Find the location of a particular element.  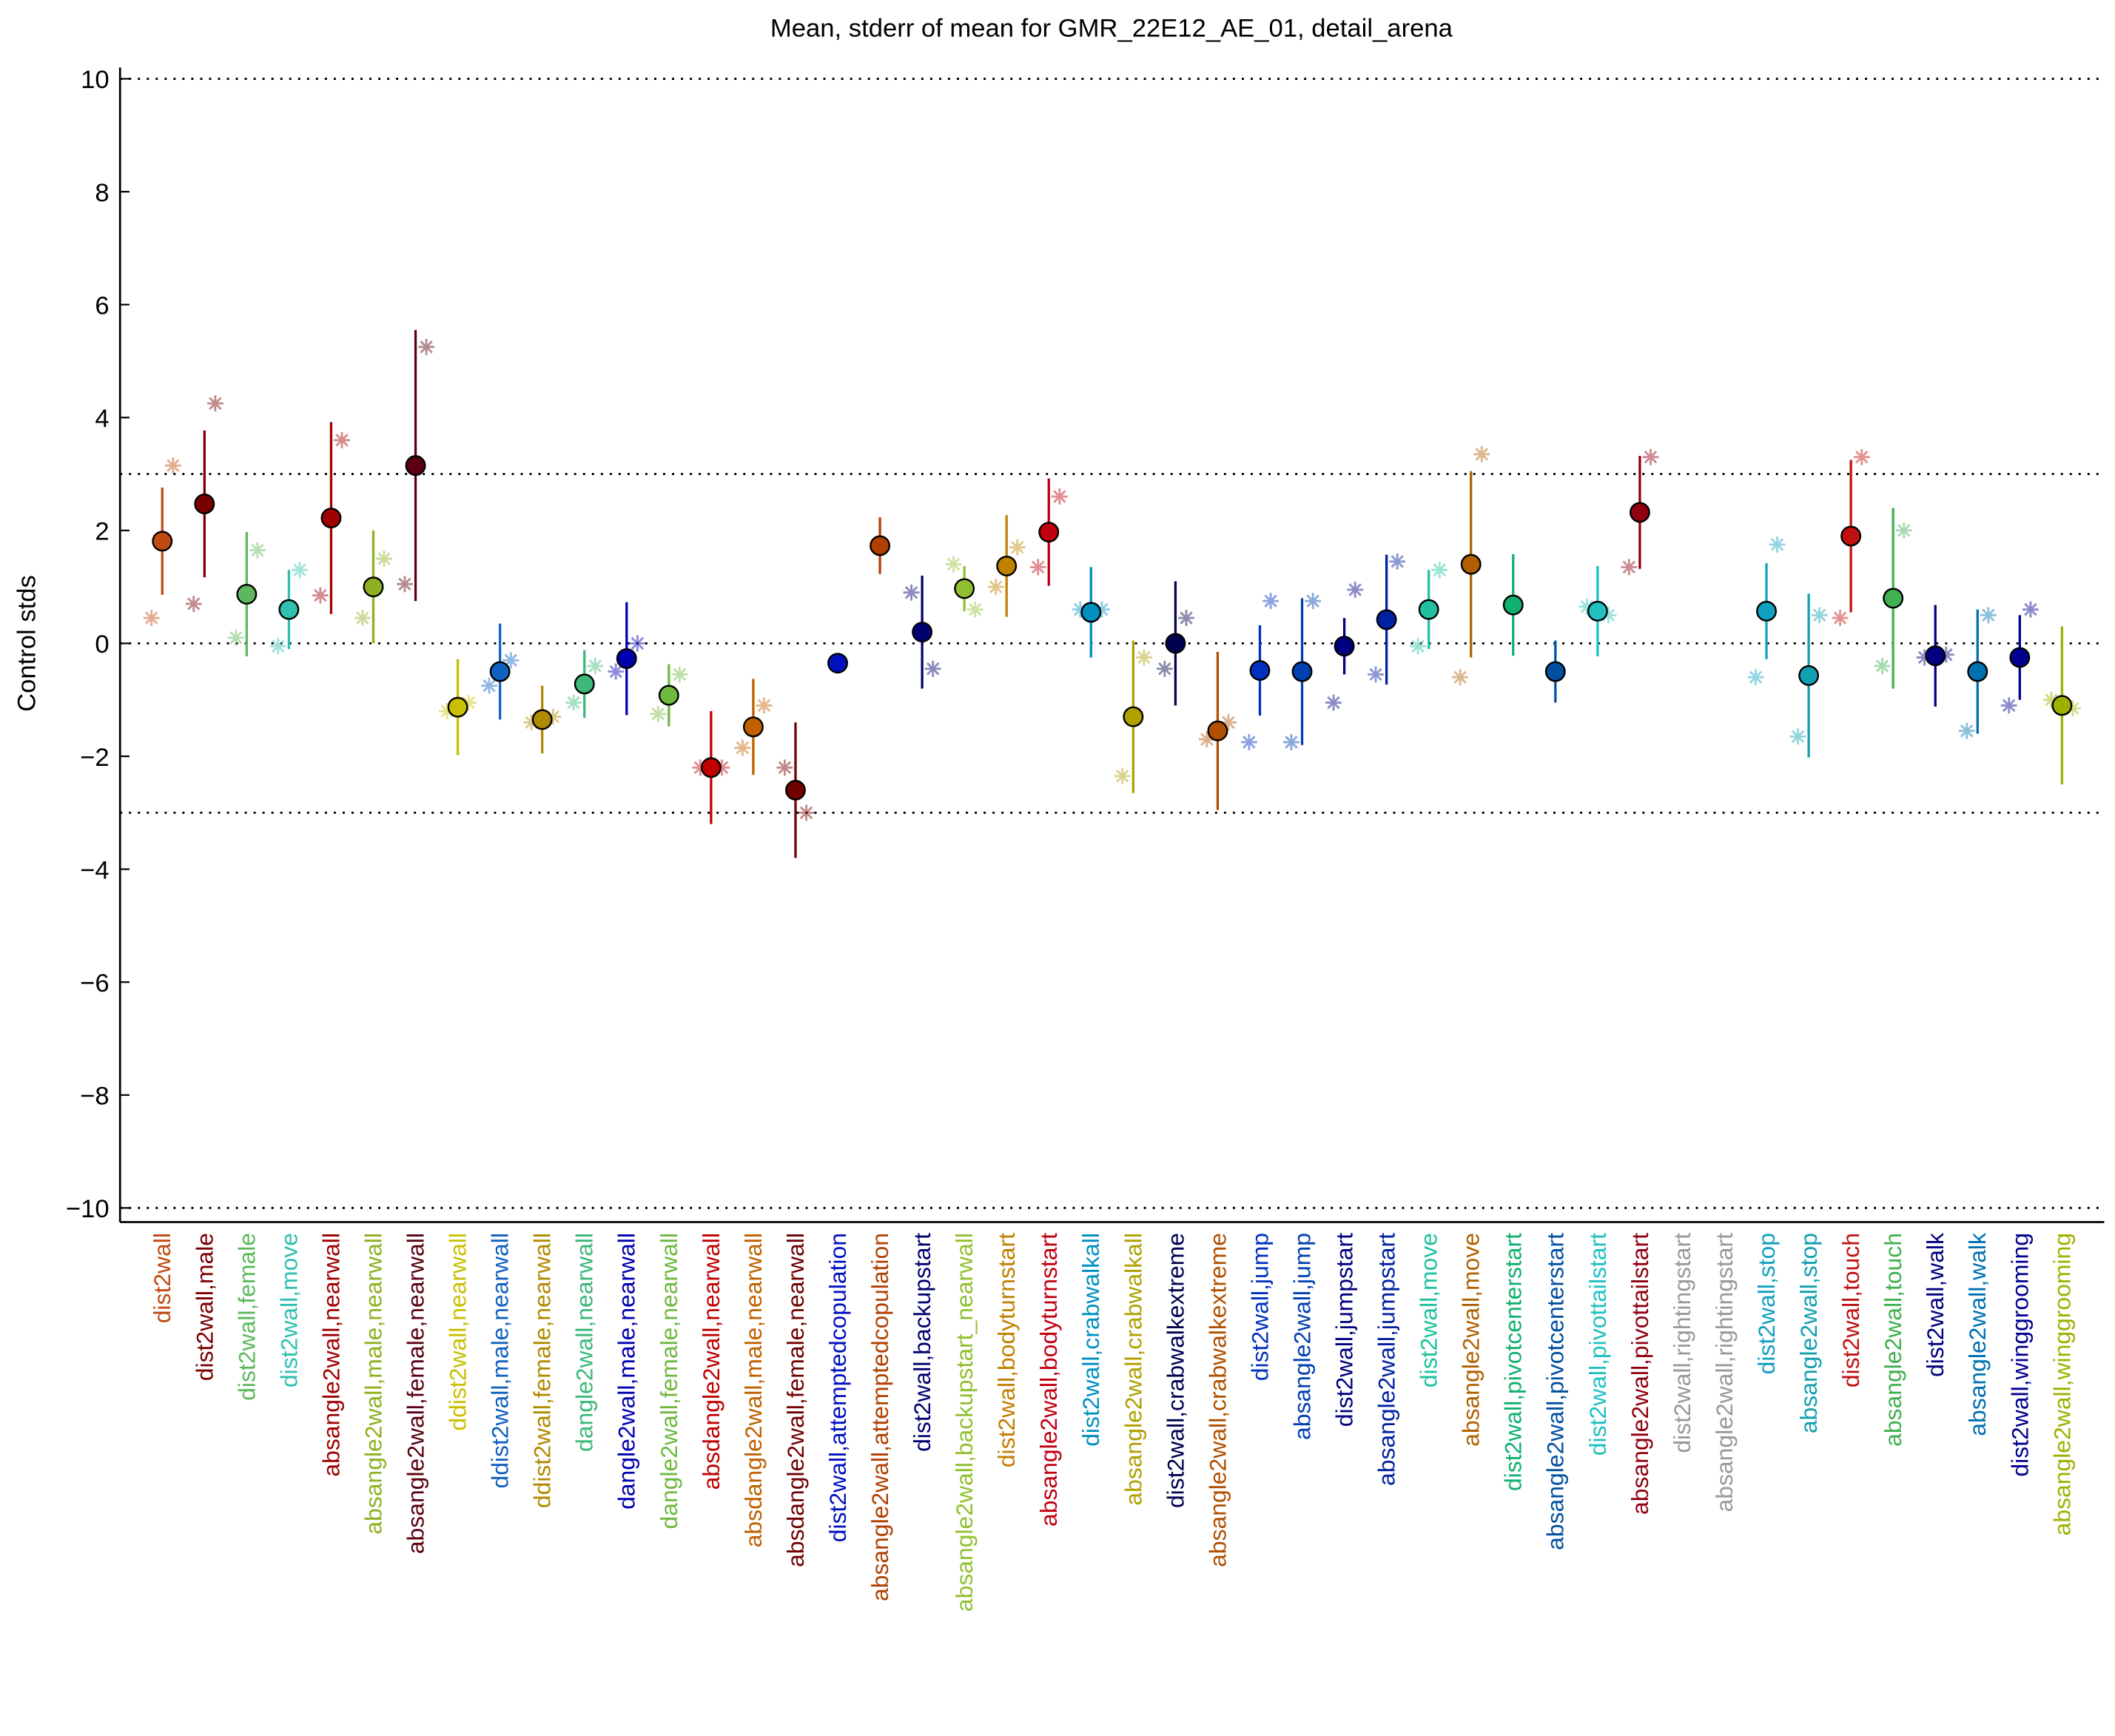

x-tick-label: absangle2wall,bodyturnstart is located at coordinates (1048, 1380).